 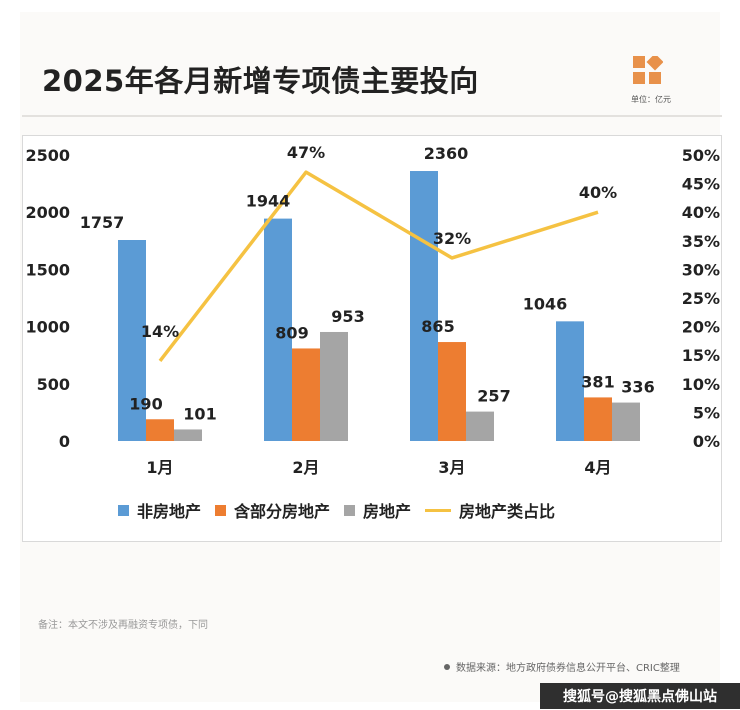 I want to click on bar-value-label: 336, so click(x=637, y=387).